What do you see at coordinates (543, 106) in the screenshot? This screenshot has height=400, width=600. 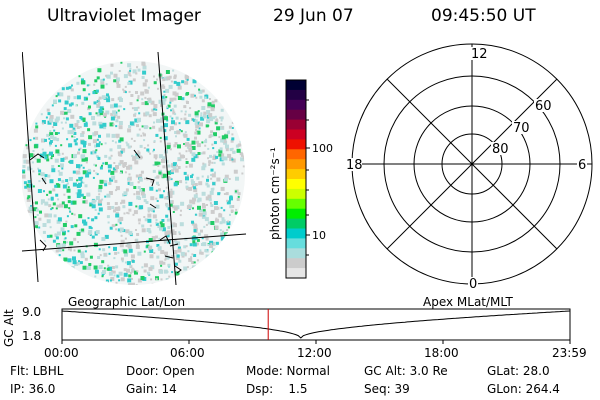 I see `lat-label-60: 60` at bounding box center [543, 106].